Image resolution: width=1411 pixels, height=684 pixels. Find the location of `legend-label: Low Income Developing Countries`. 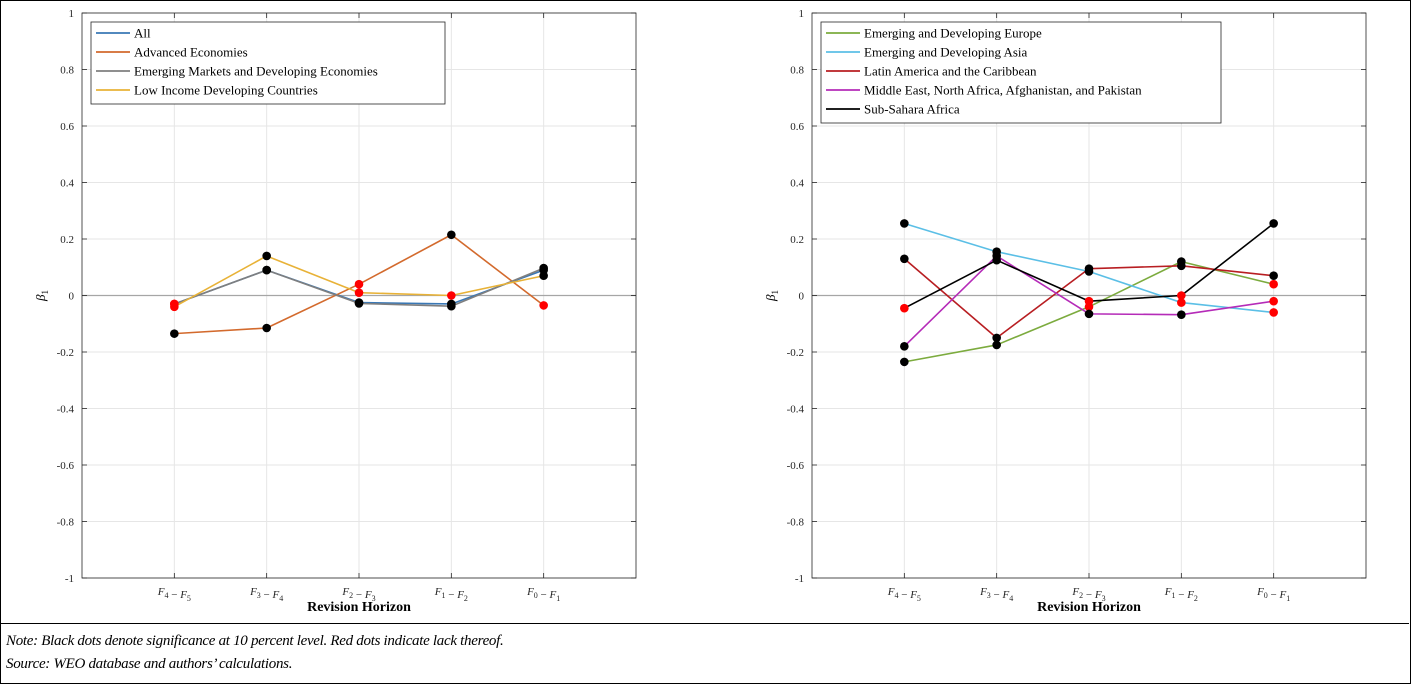

legend-label: Low Income Developing Countries is located at coordinates (226, 90).